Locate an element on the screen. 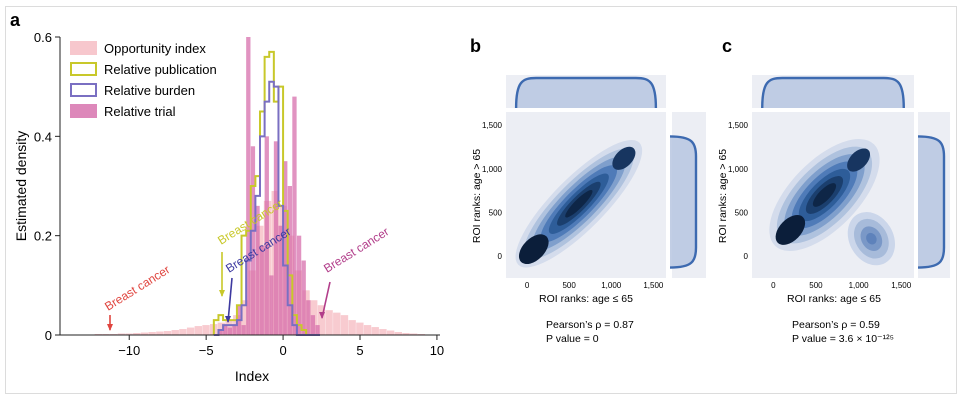 The width and height of the screenshot is (964, 400). x-tick-label: −5 is located at coordinates (206, 350).